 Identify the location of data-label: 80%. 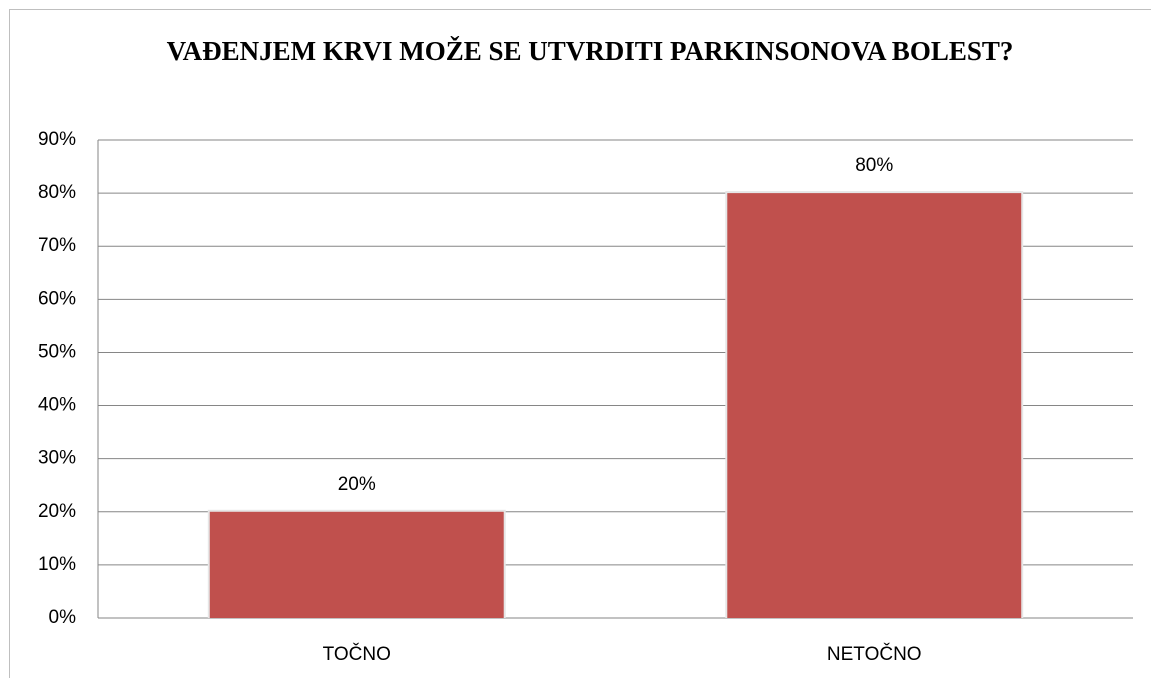
(874, 165).